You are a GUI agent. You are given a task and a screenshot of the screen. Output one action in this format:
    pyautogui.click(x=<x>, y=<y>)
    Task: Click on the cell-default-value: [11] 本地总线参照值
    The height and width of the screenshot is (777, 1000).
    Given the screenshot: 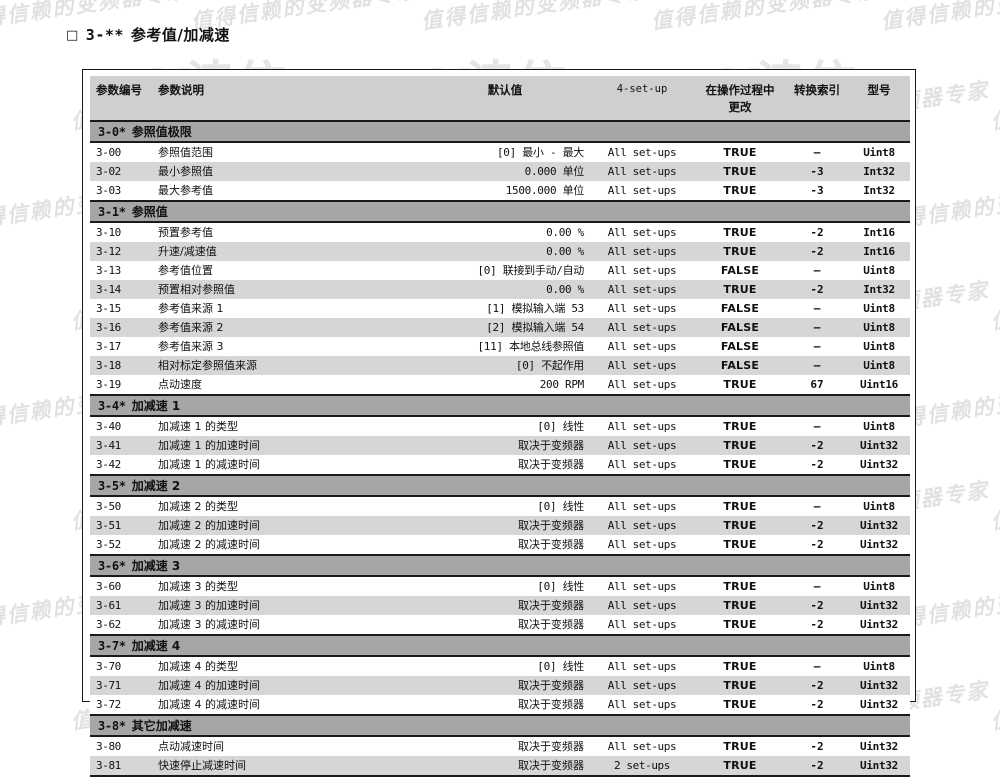 What is the action you would take?
    pyautogui.click(x=505, y=346)
    